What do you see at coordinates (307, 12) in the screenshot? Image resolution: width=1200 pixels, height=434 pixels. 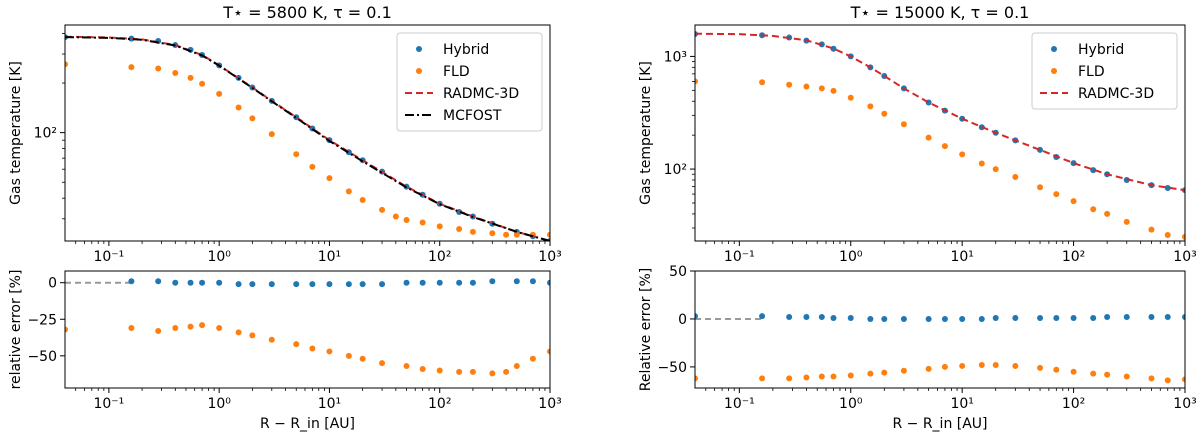 I see `left-top-title: T⋆ = 5800 K, τ = 0.1` at bounding box center [307, 12].